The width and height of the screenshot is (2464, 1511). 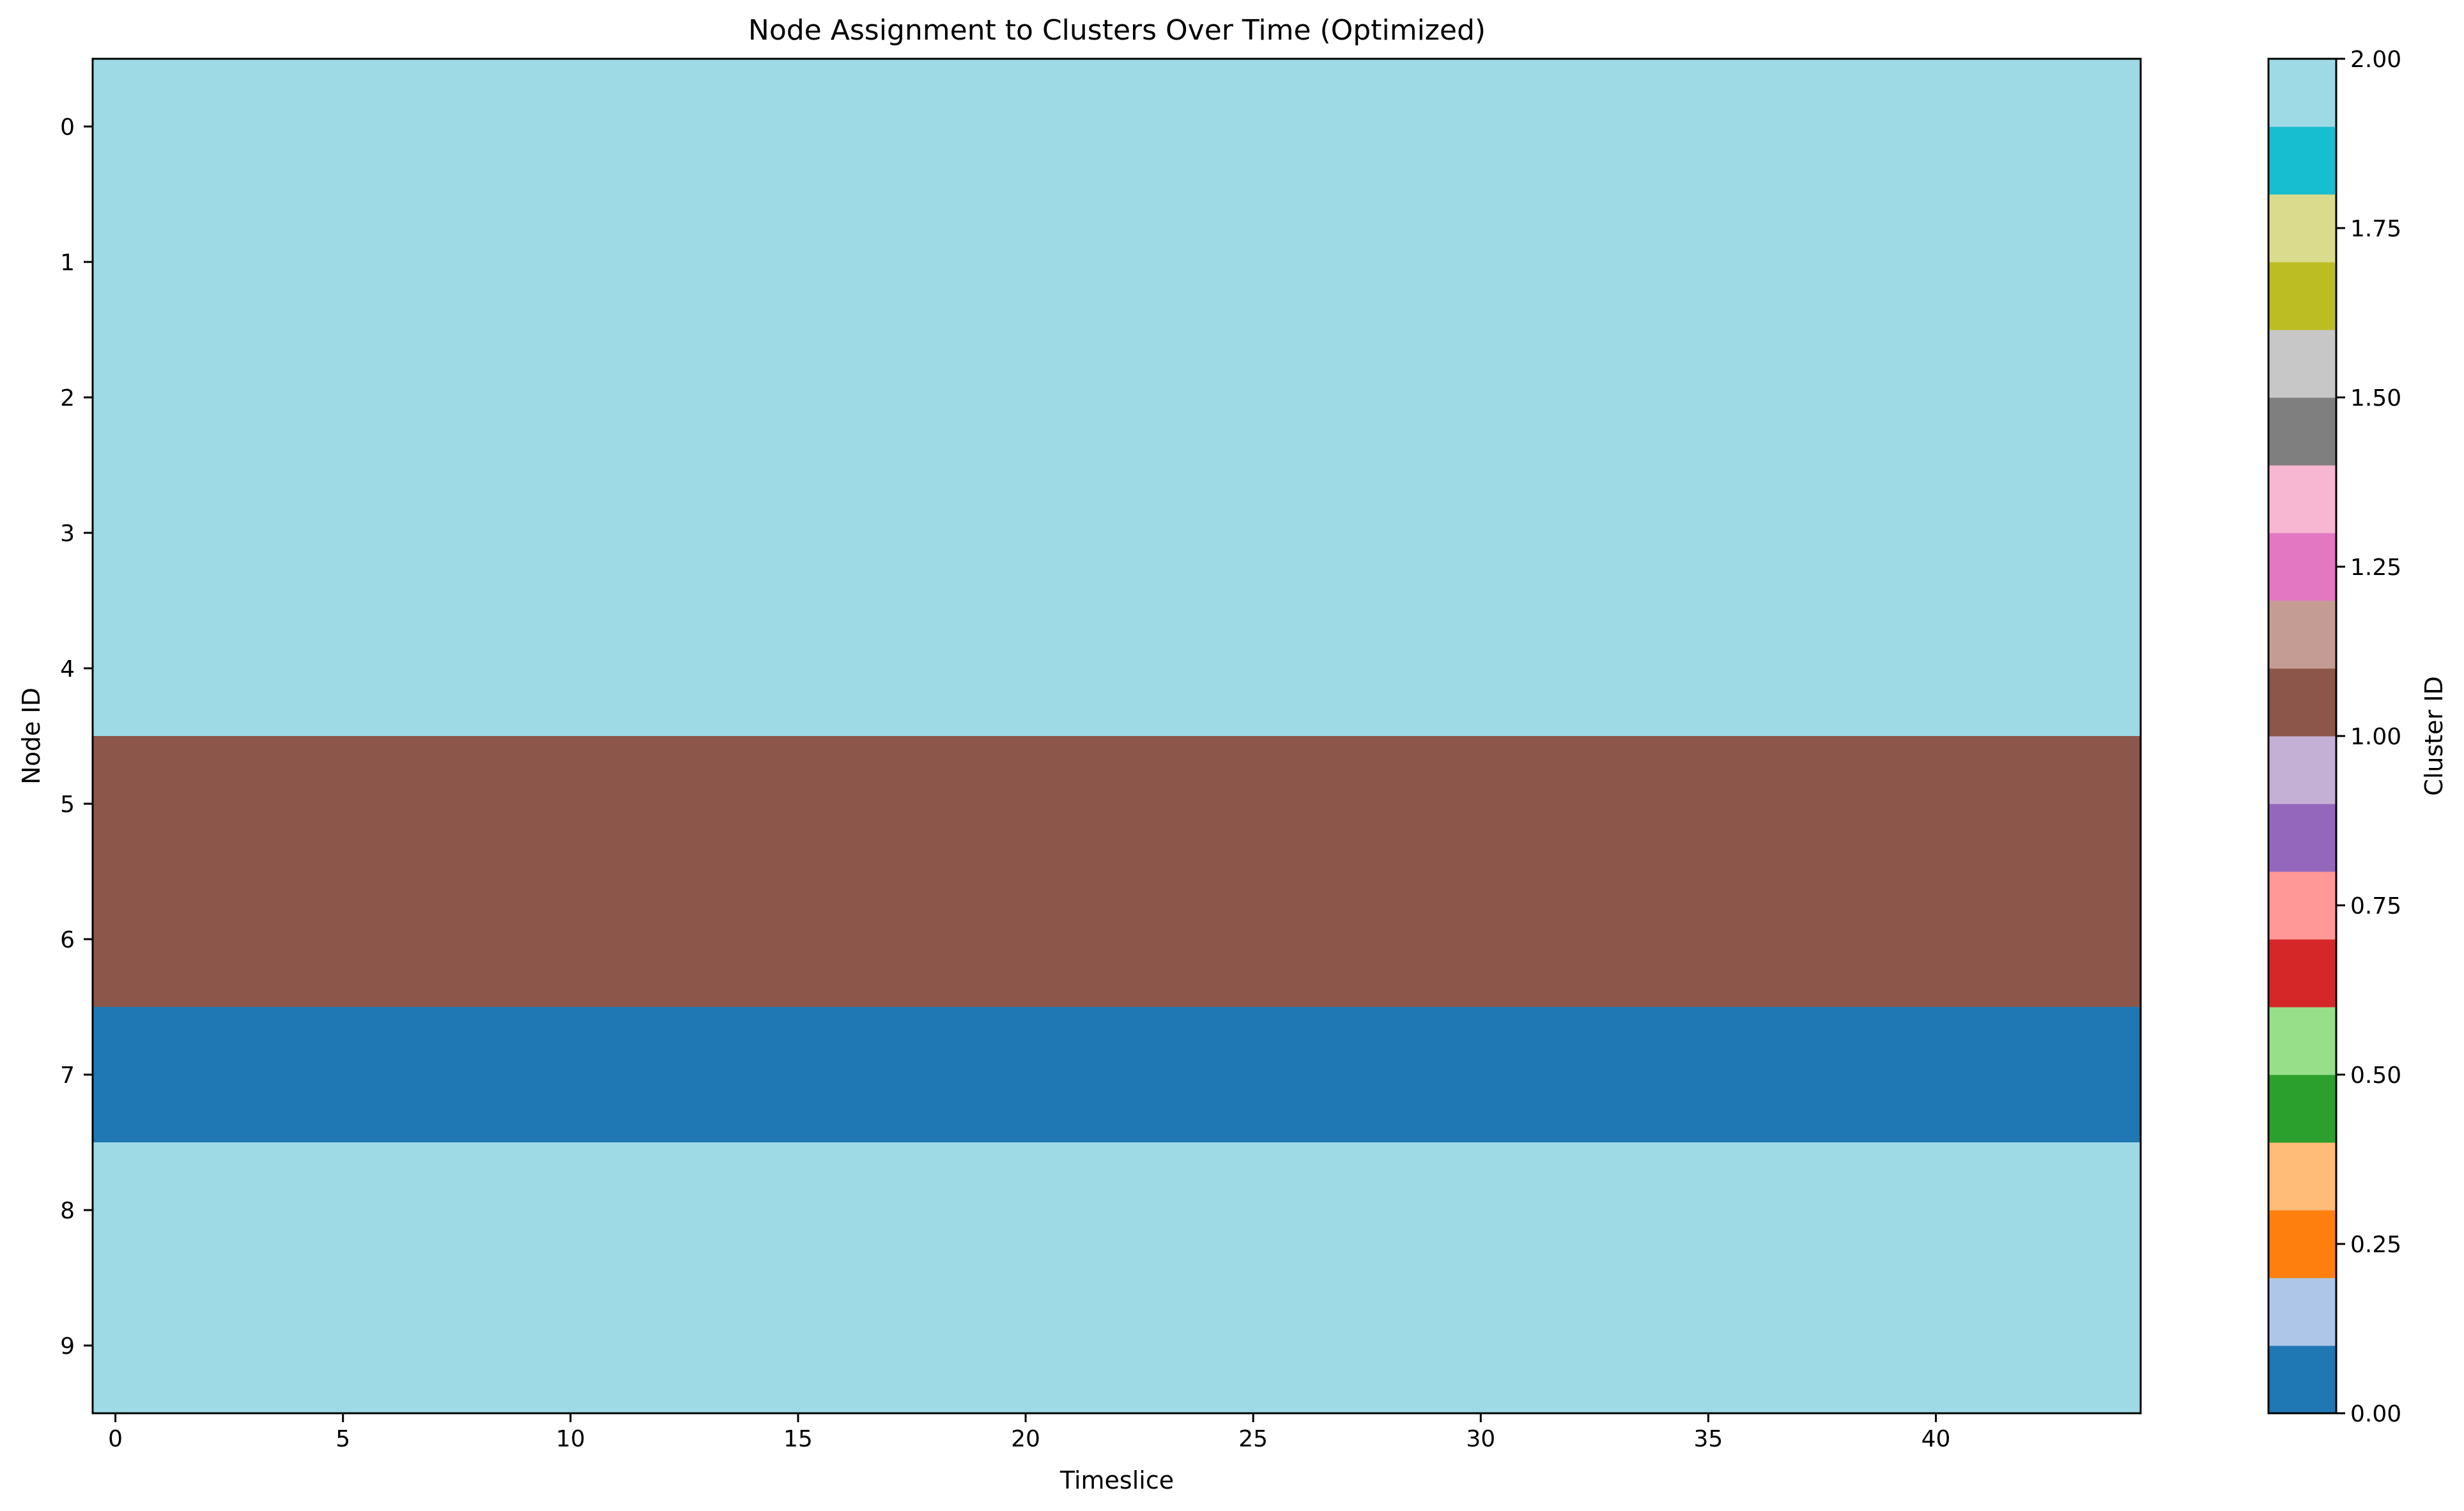 What do you see at coordinates (76, 737) in the screenshot?
I see `y-axis-ticks: 0 1 2 3 4 5 6 7 8 9` at bounding box center [76, 737].